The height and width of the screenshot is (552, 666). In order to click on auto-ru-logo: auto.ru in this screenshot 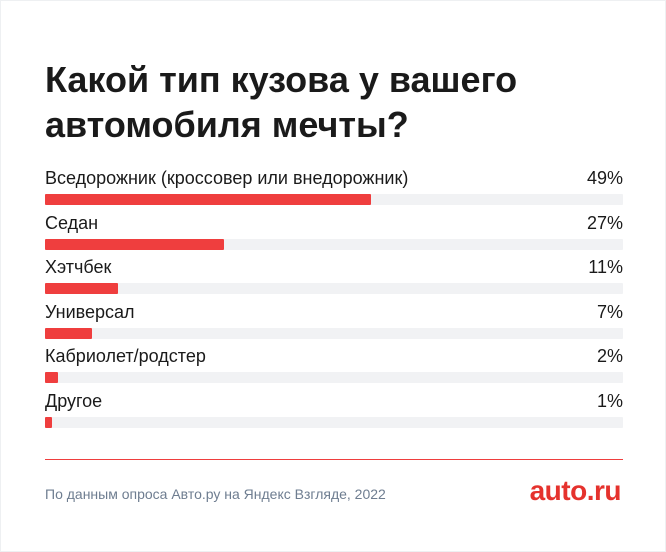, I will do `click(575, 490)`.